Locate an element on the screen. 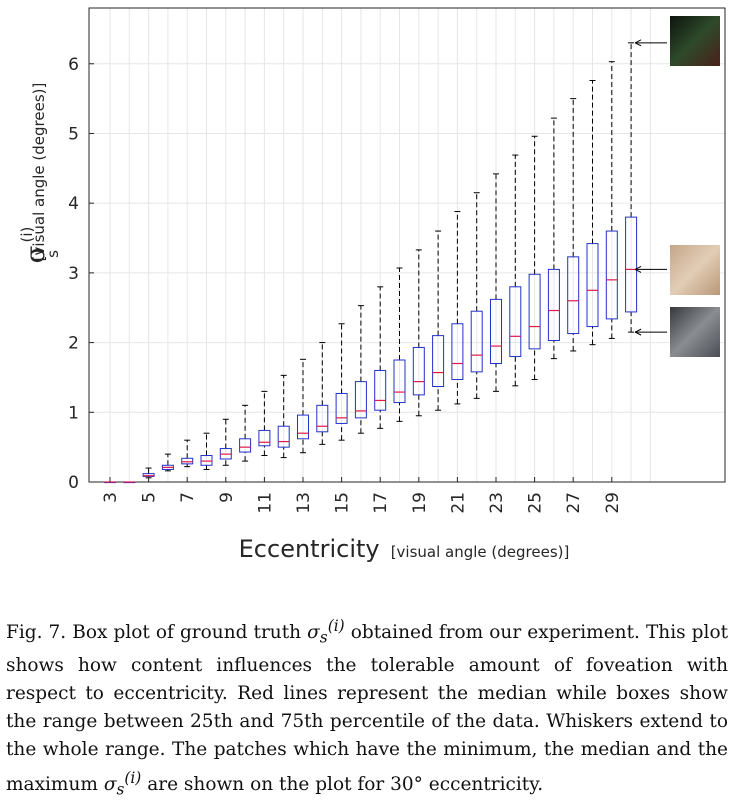 The width and height of the screenshot is (733, 804). x-axis-ticks: 3 5 7 9 11 13 15 17 19 21 23 25 27 29 is located at coordinates (362, 495).